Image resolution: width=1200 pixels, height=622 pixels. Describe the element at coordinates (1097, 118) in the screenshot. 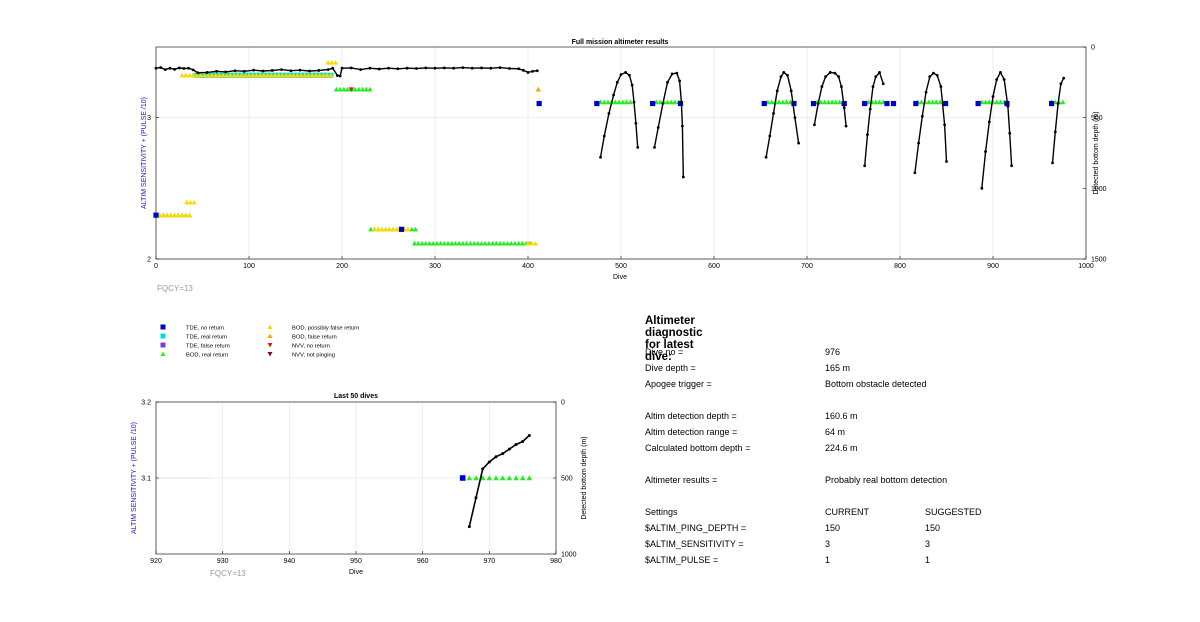

I see `y2-tick-label: 500` at that location.